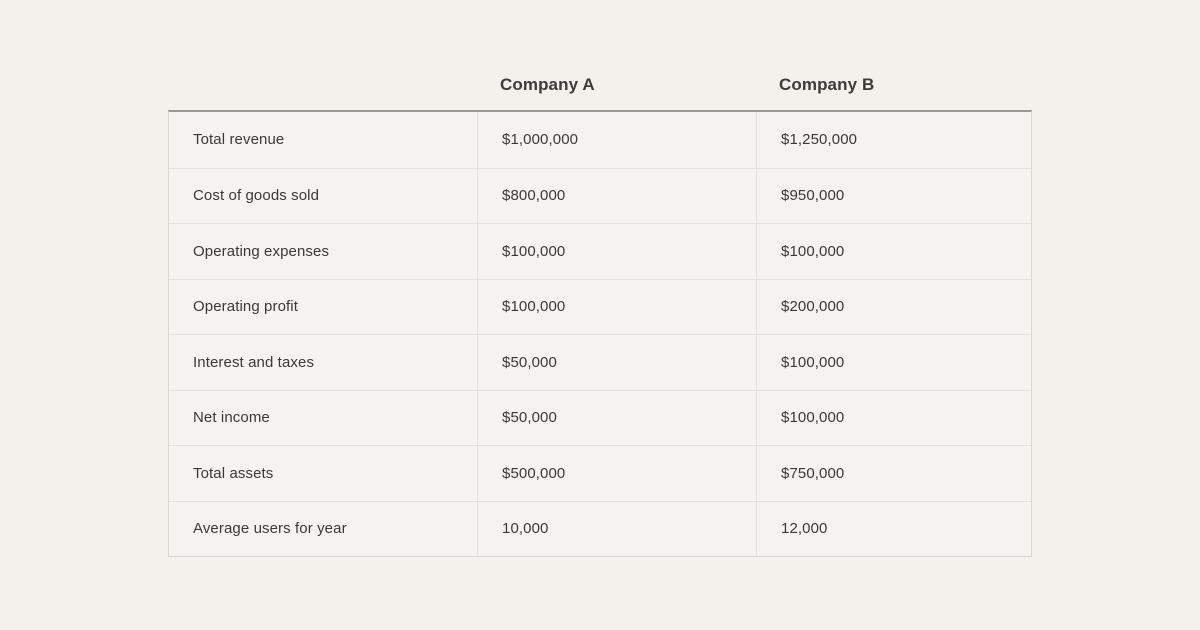  Describe the element at coordinates (256, 196) in the screenshot. I see `row-label: Cost of goods sold` at that location.